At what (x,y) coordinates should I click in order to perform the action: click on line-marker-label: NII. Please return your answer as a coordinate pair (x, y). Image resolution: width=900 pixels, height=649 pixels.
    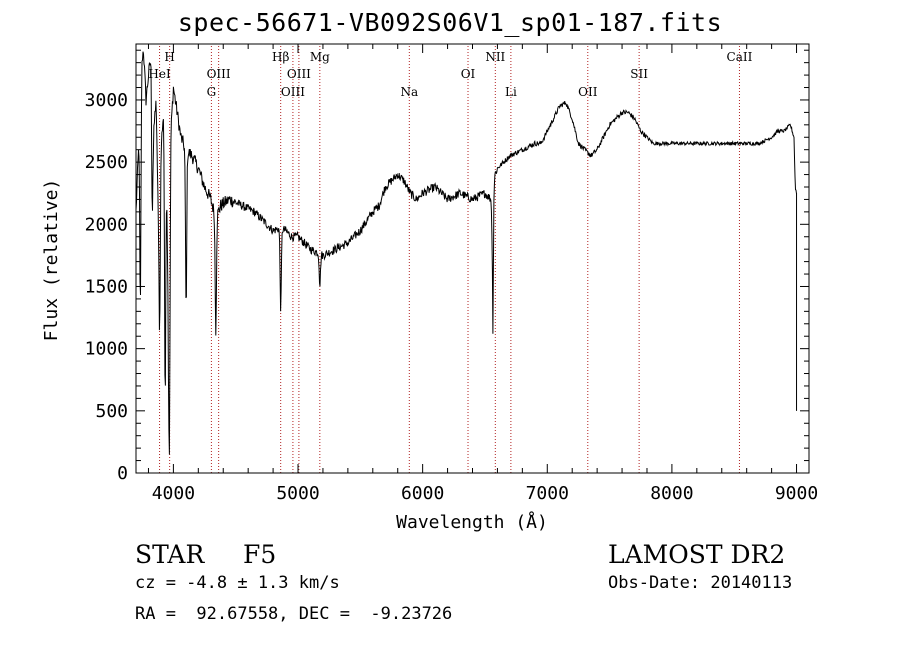
    Looking at the image, I should click on (495, 57).